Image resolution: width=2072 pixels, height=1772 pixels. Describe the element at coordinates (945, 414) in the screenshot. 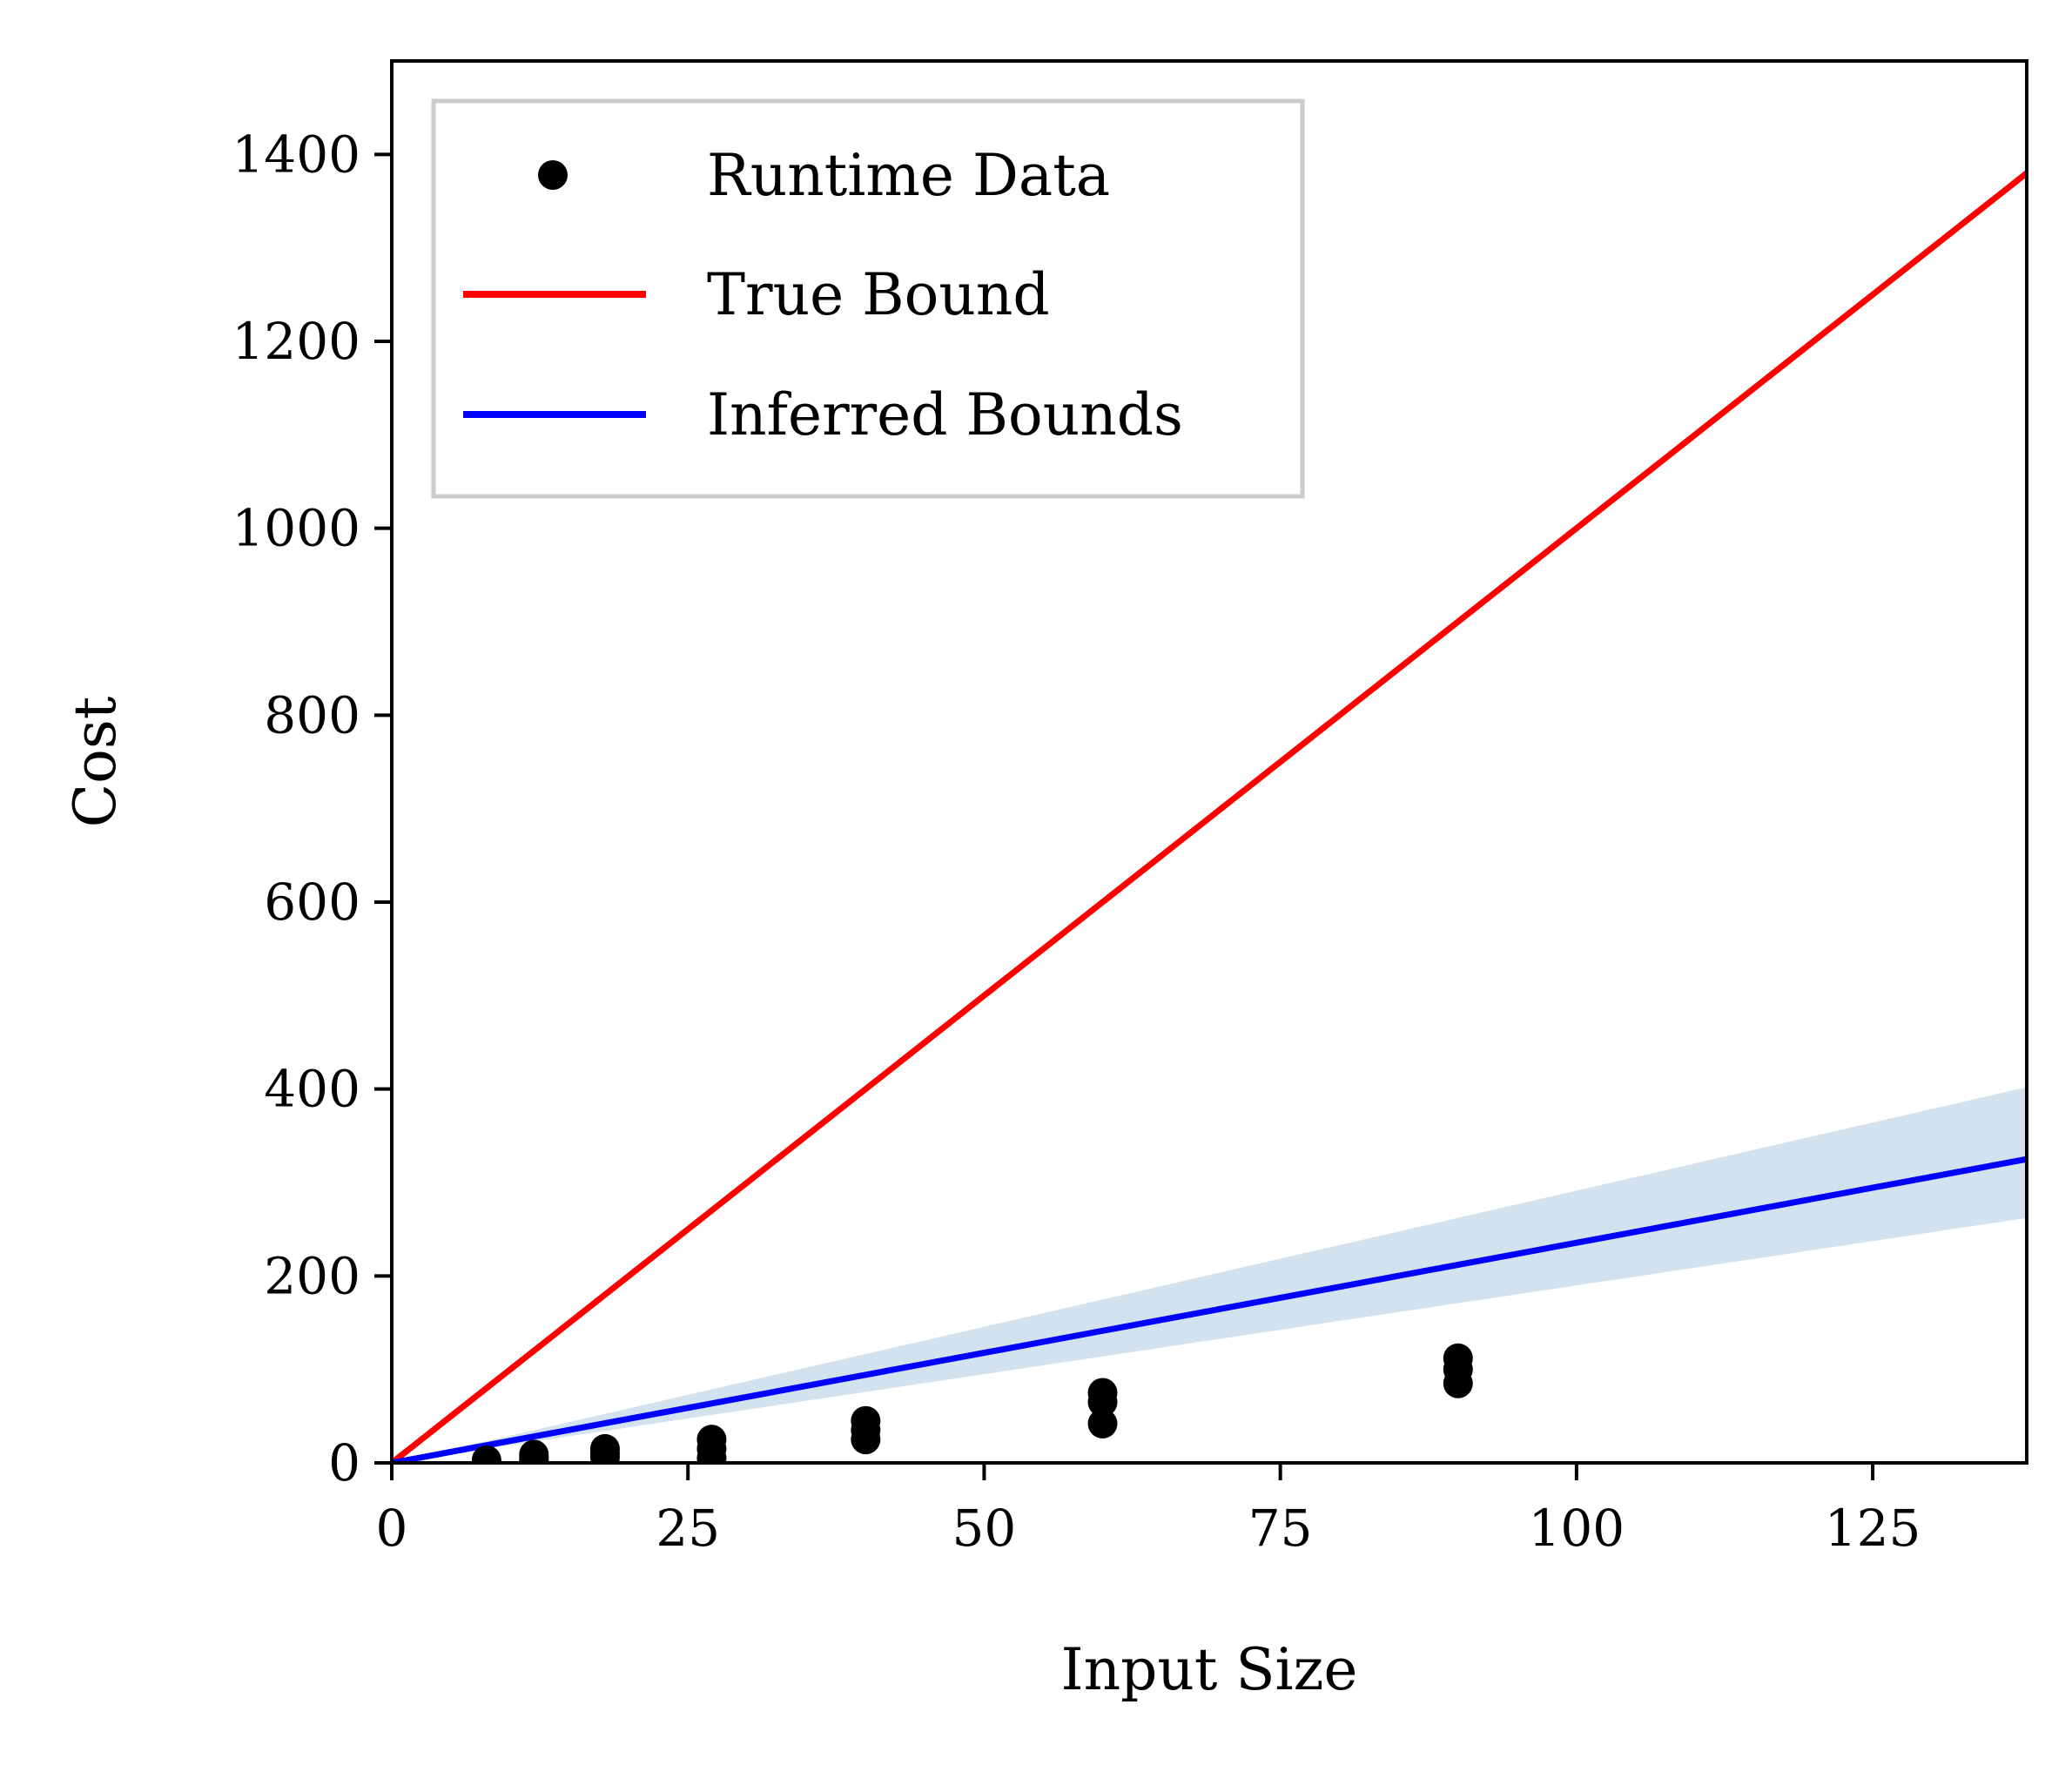

I see `legend-label-inferred: Inferred Bounds` at that location.